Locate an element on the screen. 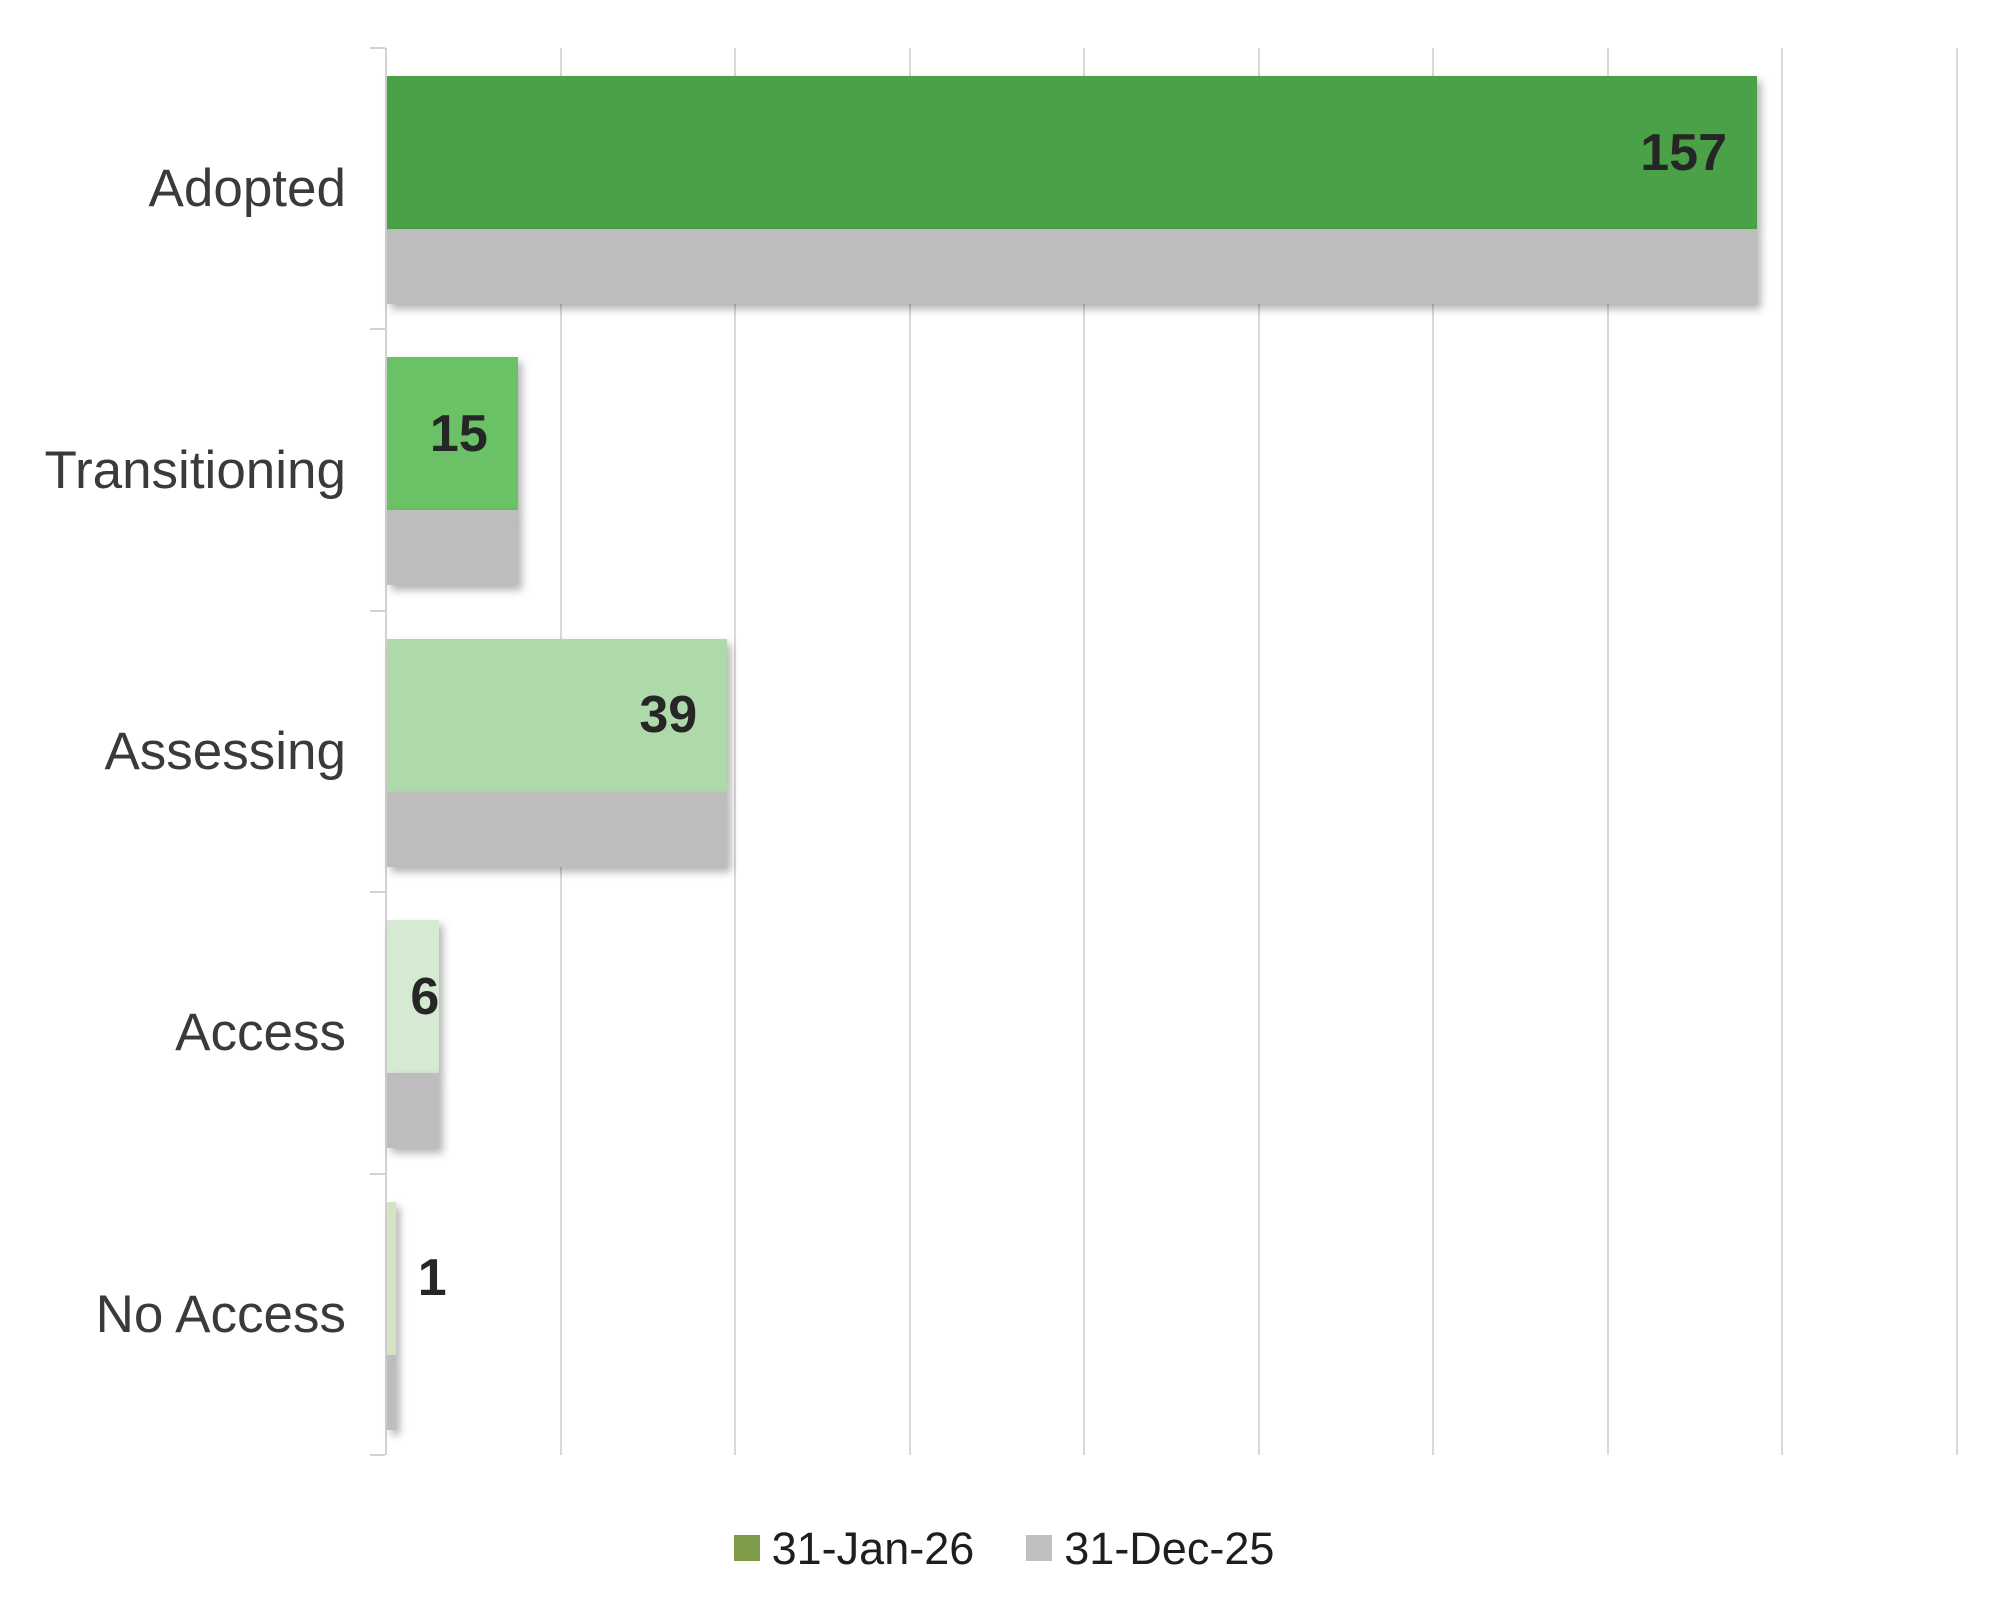 This screenshot has height=1616, width=2008. data-label: 6 is located at coordinates (425, 996).